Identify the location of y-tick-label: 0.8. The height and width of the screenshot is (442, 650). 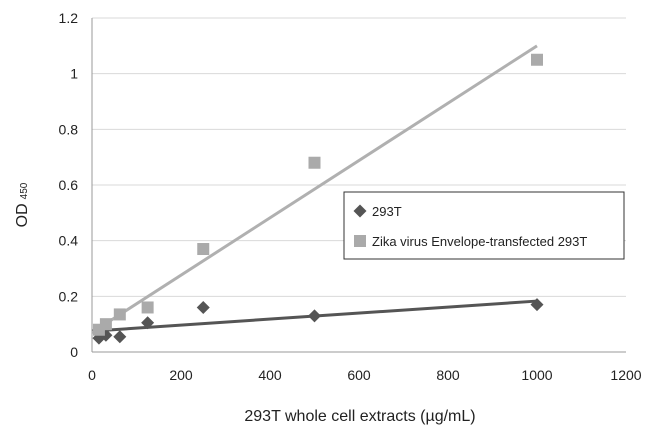
(69, 129).